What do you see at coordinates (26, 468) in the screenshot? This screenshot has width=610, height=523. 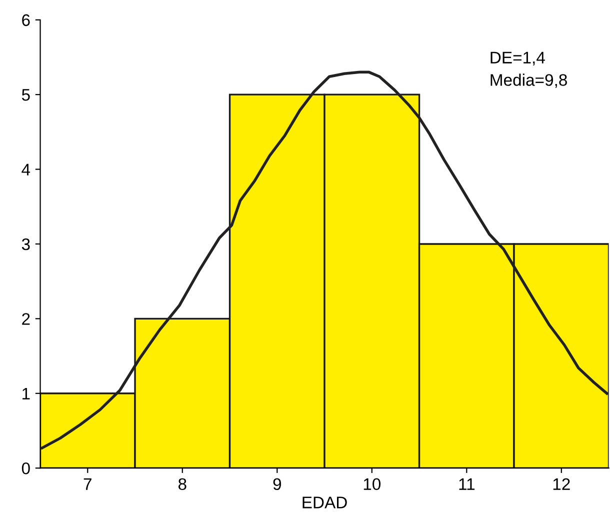 I see `y-tick-label: 0` at bounding box center [26, 468].